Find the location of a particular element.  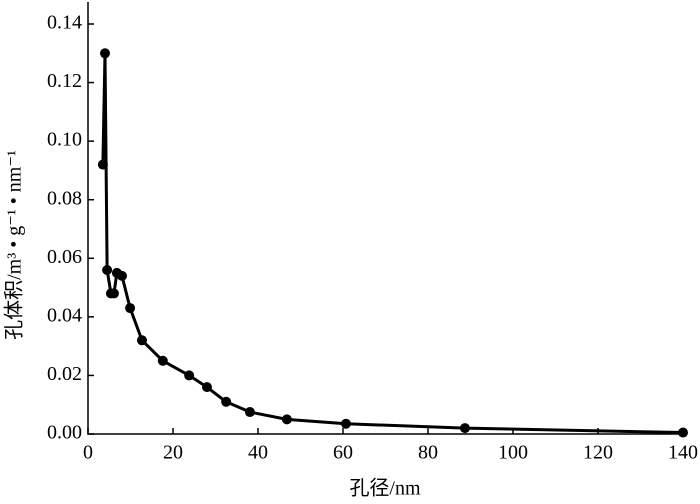

x-tick-label: 80 is located at coordinates (428, 453).